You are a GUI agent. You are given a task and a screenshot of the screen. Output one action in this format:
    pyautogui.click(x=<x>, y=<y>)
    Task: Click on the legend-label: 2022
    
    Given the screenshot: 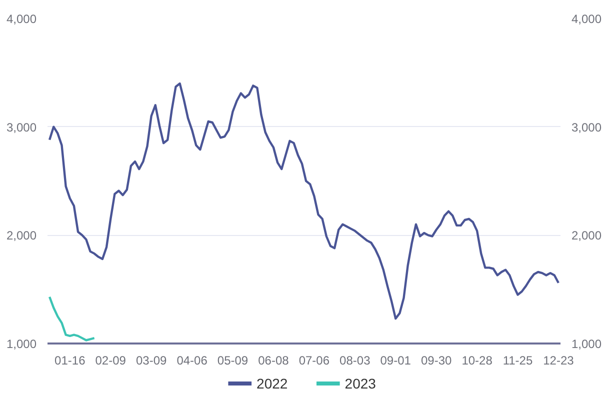 What is the action you would take?
    pyautogui.click(x=272, y=384)
    